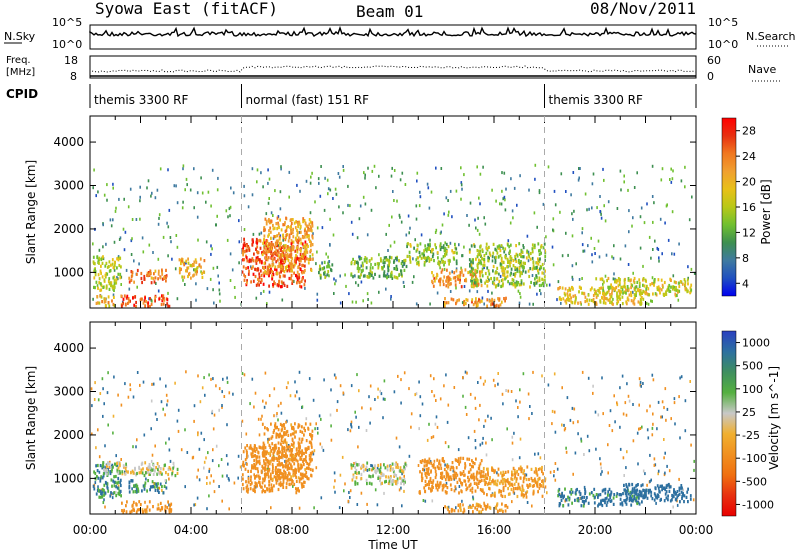 This screenshot has width=800, height=554. I want to click on nave-trace, so click(393, 69).